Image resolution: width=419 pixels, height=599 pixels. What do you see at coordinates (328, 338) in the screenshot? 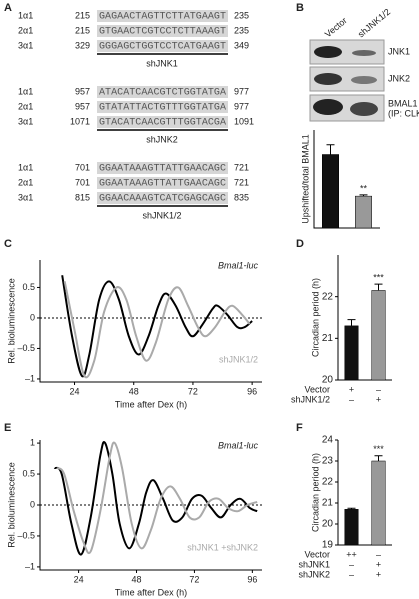
I see `y-tick-label: 21` at bounding box center [328, 338].